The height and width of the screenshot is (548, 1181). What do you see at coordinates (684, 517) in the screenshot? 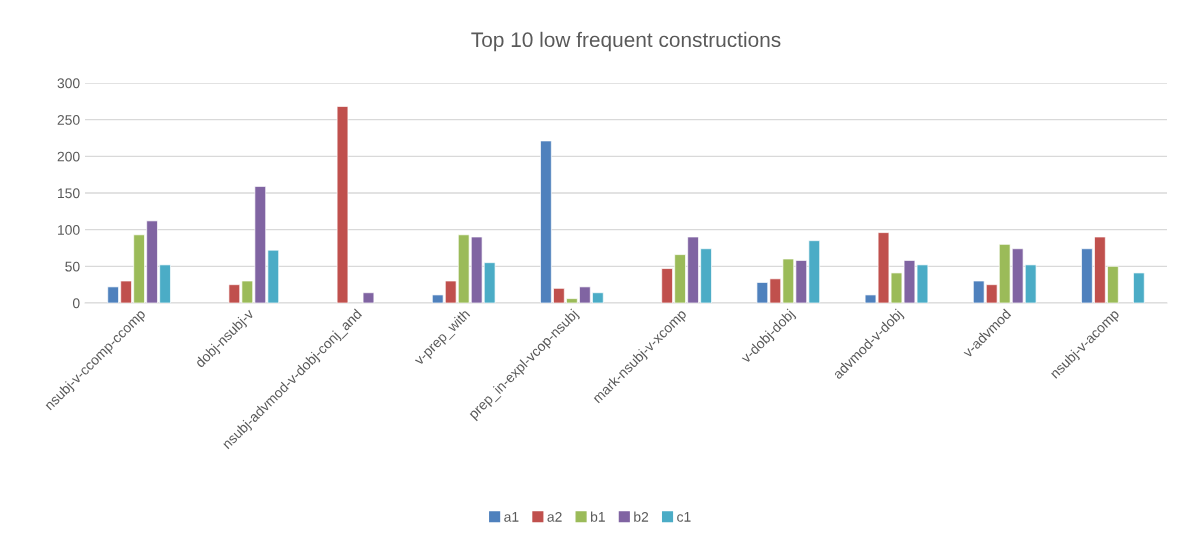
I see `legend-label: c1` at bounding box center [684, 517].